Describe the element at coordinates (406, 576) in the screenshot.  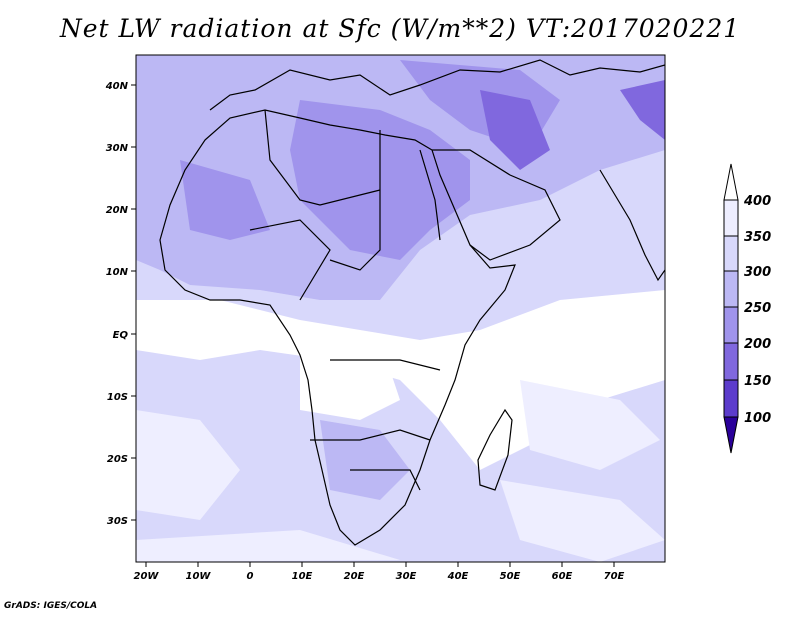
I see `lon-label: 30E` at that location.